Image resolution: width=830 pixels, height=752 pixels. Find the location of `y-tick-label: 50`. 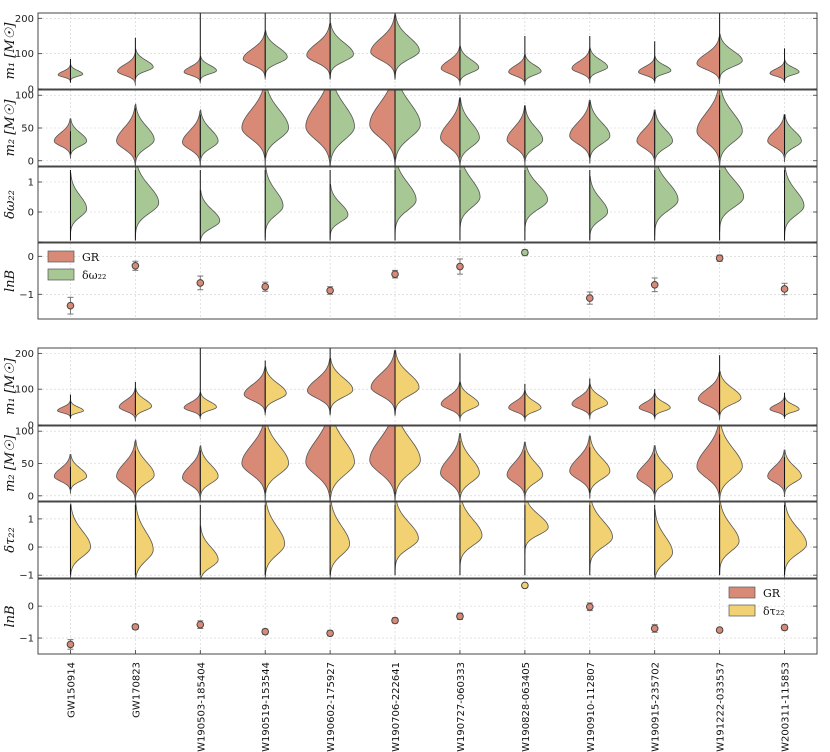

y-tick-label: 50 is located at coordinates (27, 464).